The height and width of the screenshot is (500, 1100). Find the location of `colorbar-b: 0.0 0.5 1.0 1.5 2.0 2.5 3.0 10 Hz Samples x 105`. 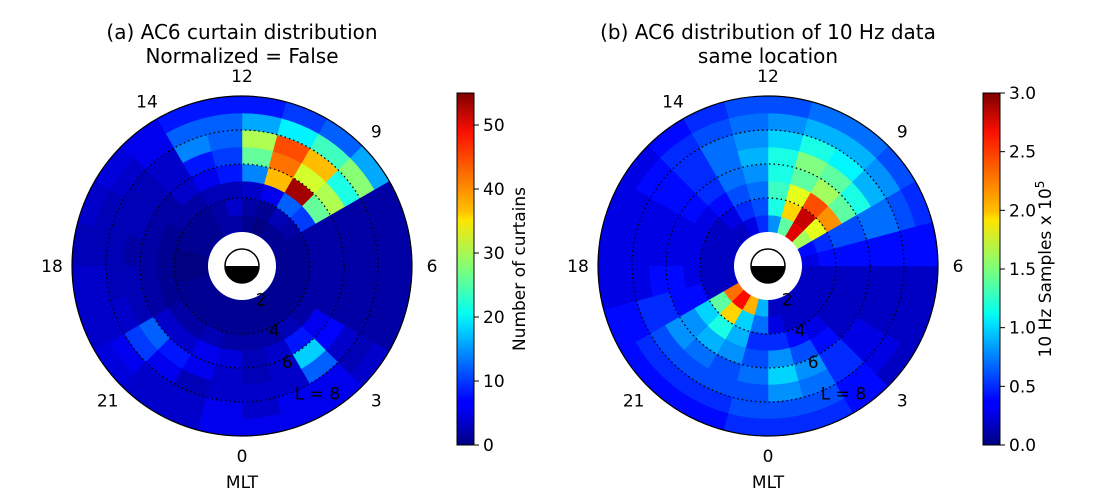

colorbar-b: 0.0 0.5 1.0 1.5 2.0 2.5 3.0 10 Hz Samples x 105 is located at coordinates (1019, 270).